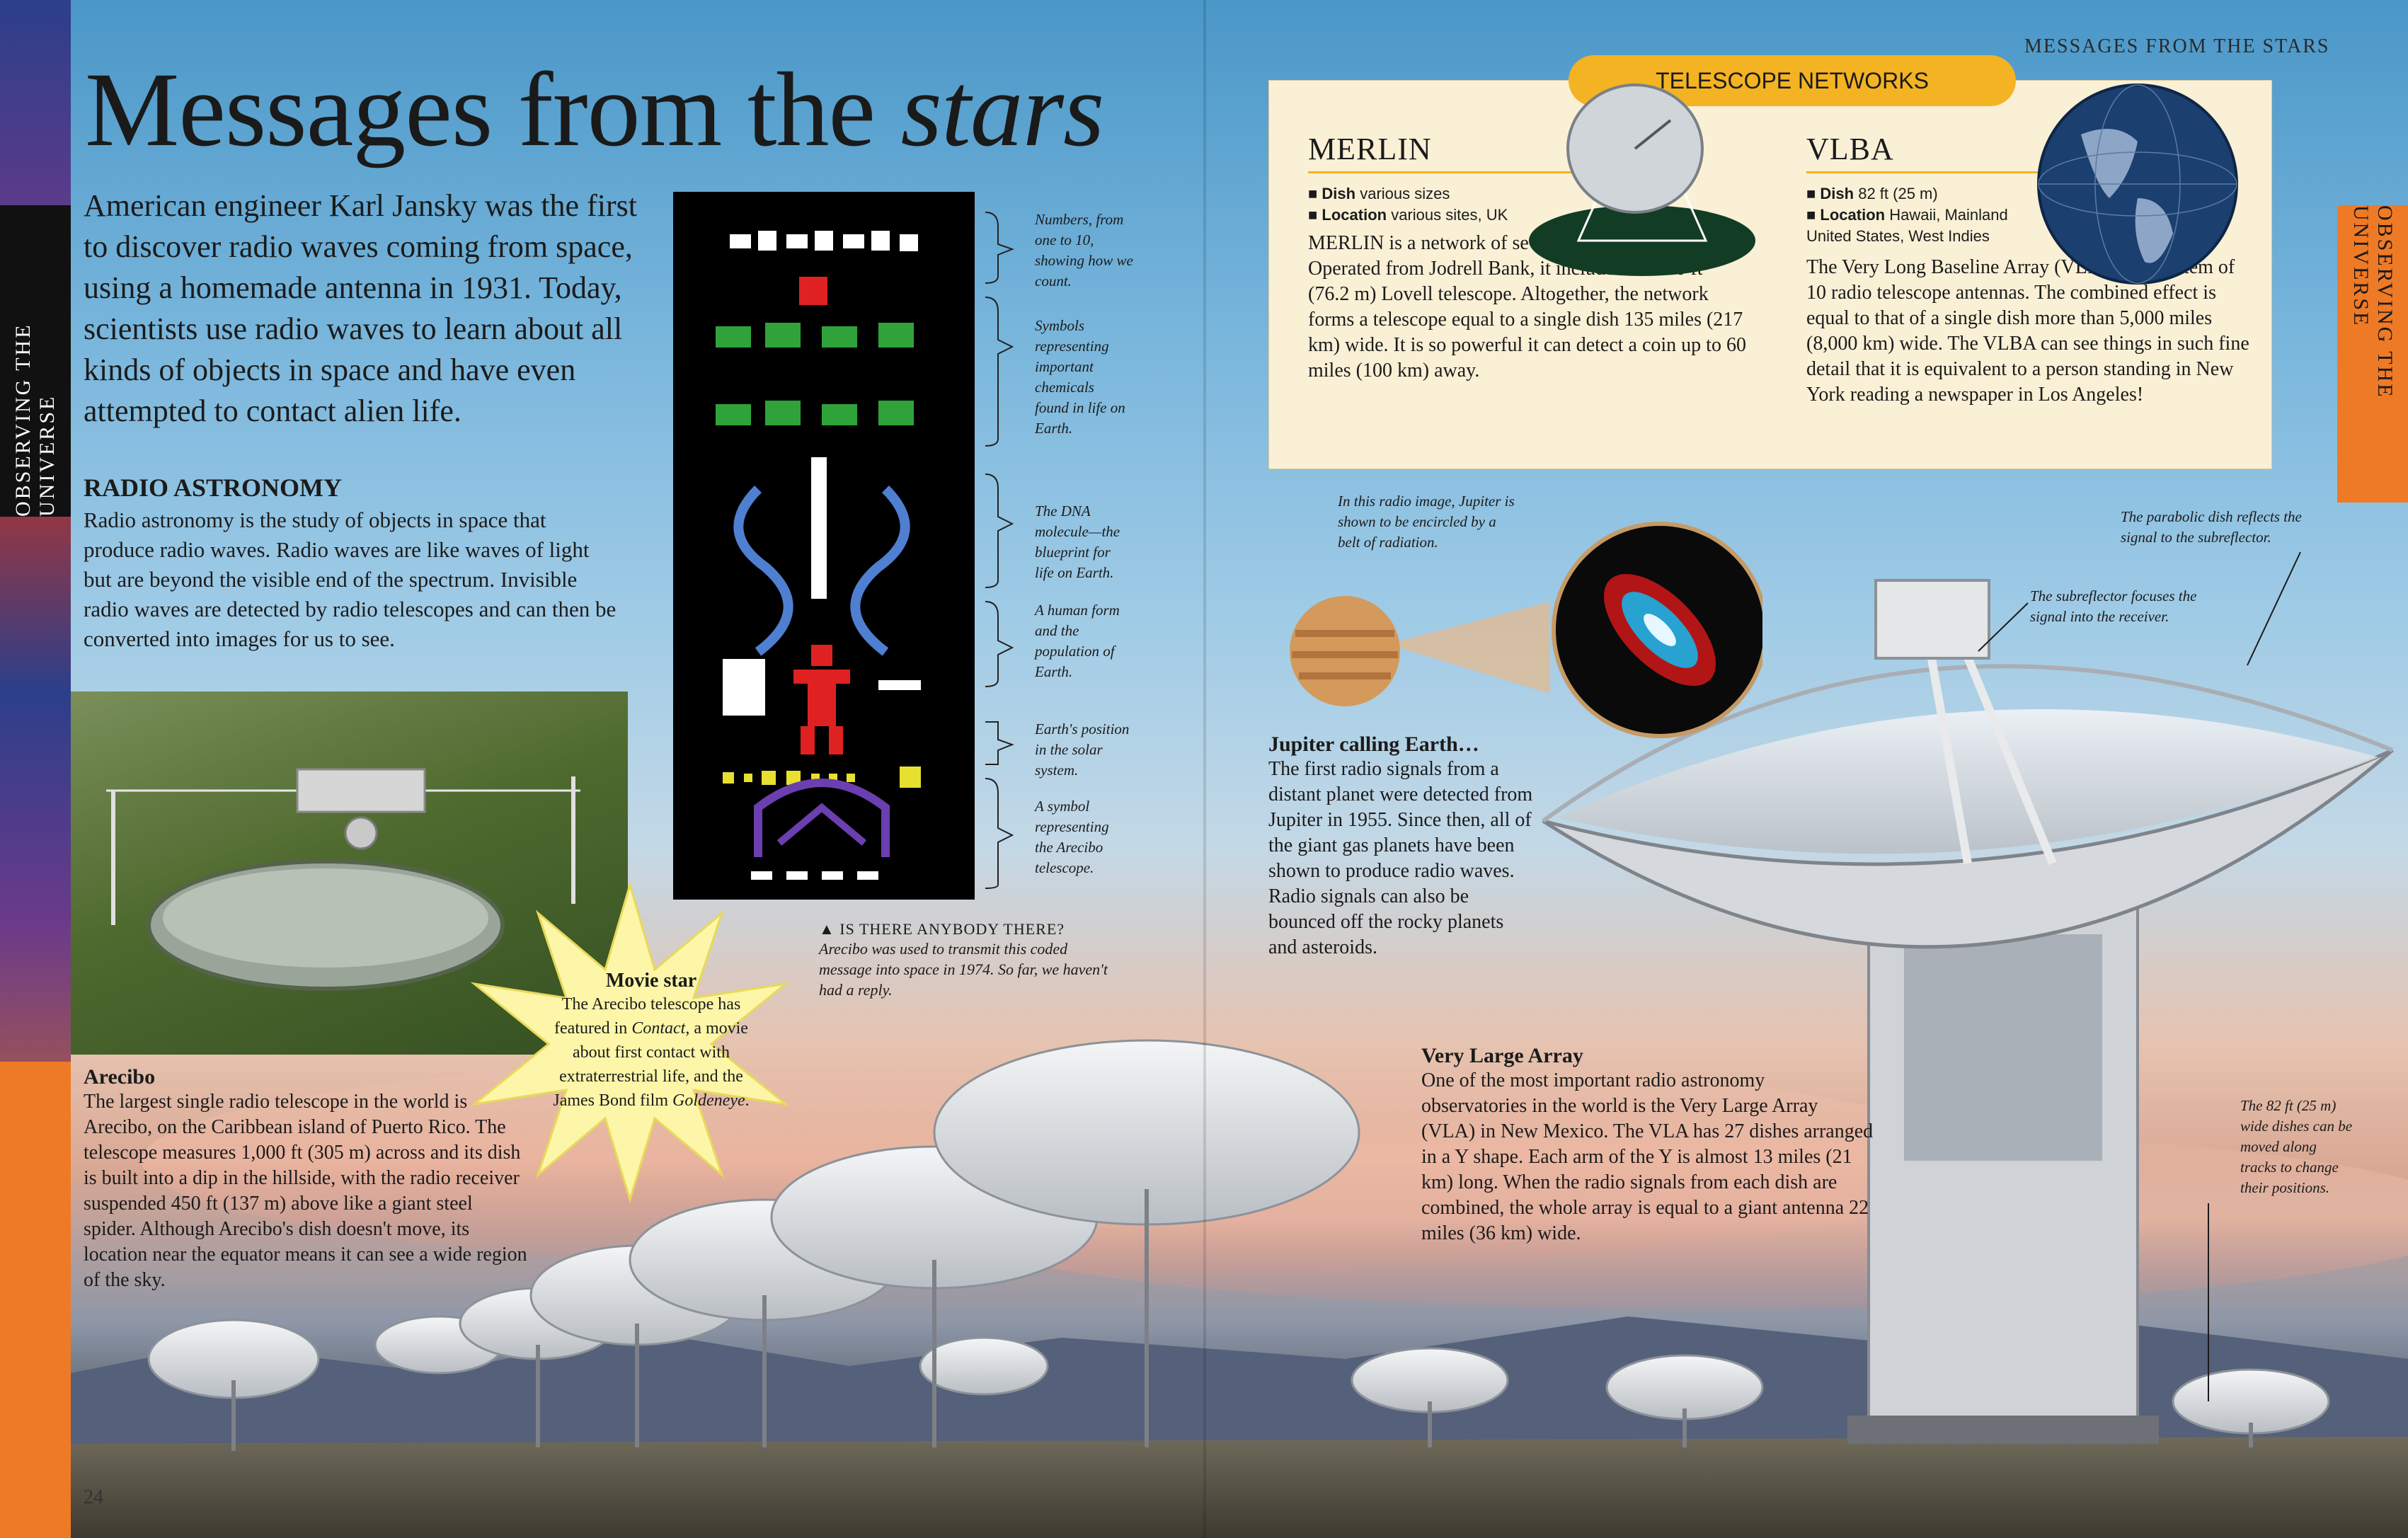 This screenshot has width=2408, height=1538. I want to click on vlba-rule, so click(1940, 172).